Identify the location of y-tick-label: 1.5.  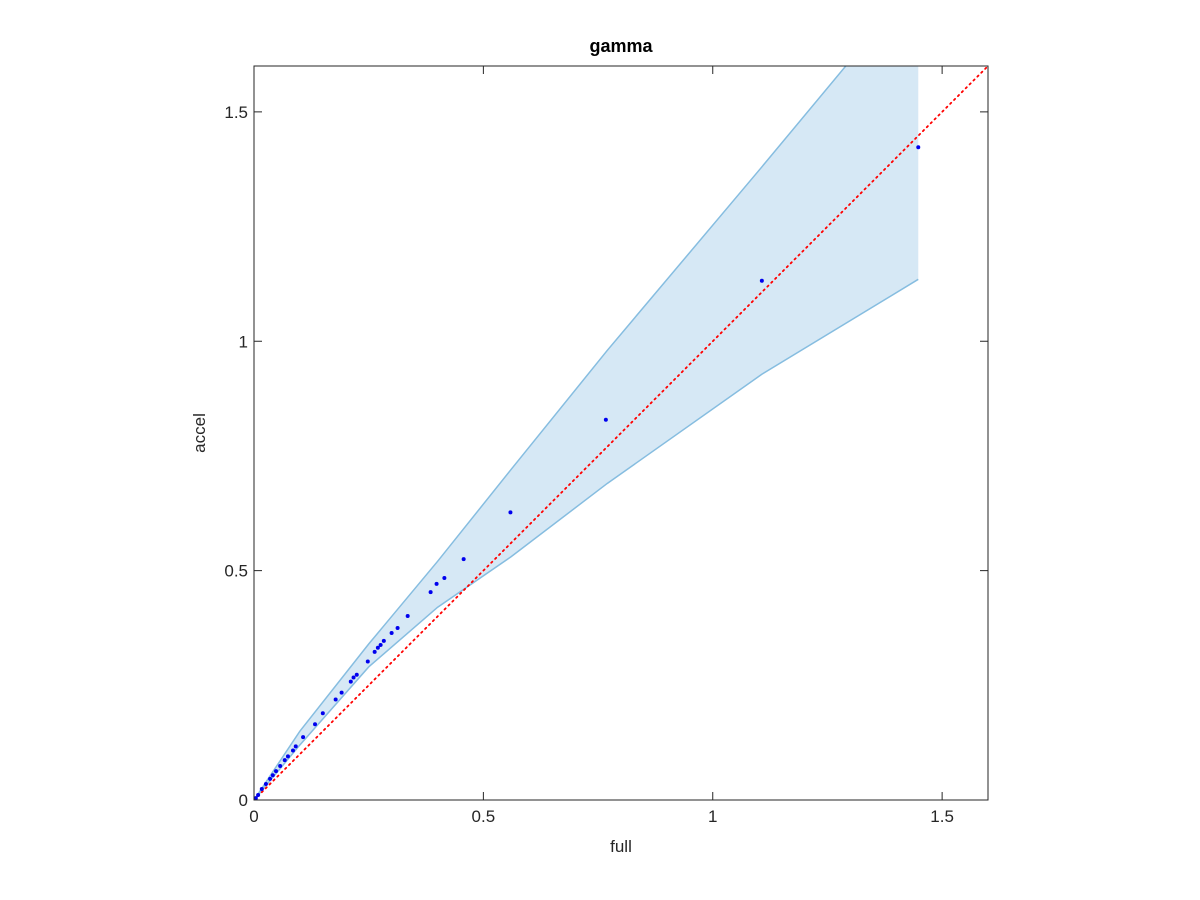
(236, 112).